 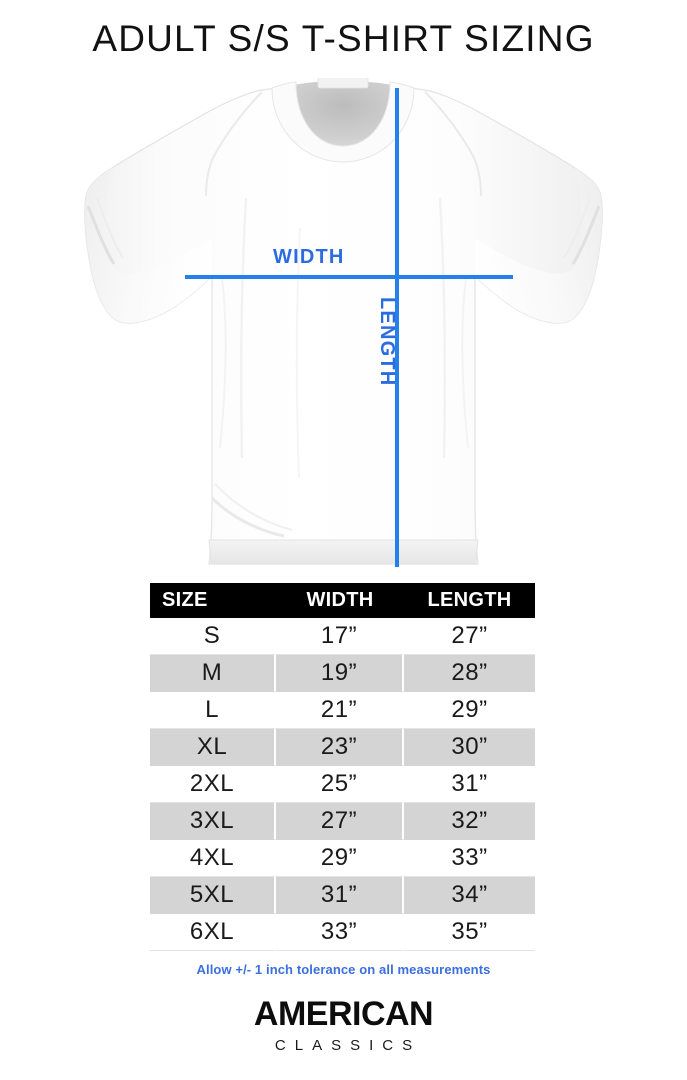 What do you see at coordinates (213, 858) in the screenshot?
I see `cell-size: 4XL` at bounding box center [213, 858].